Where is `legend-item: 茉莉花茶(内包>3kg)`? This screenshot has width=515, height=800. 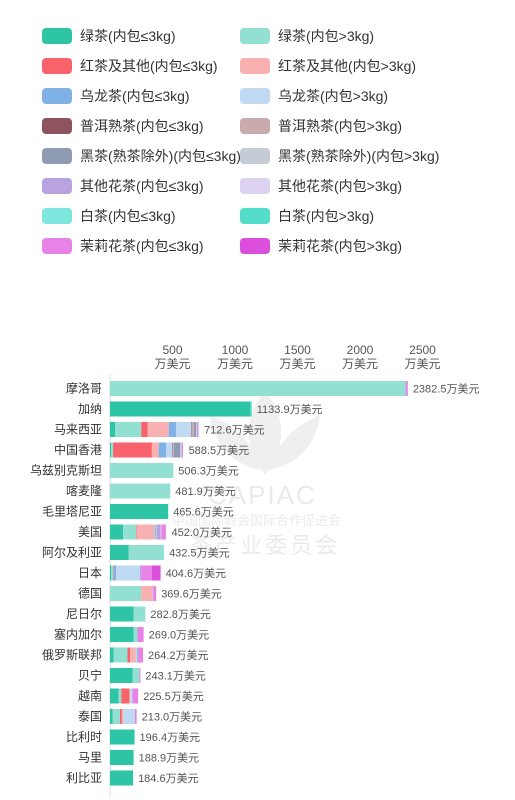
legend-item: 茉莉花茶(内包>3kg) is located at coordinates (321, 246).